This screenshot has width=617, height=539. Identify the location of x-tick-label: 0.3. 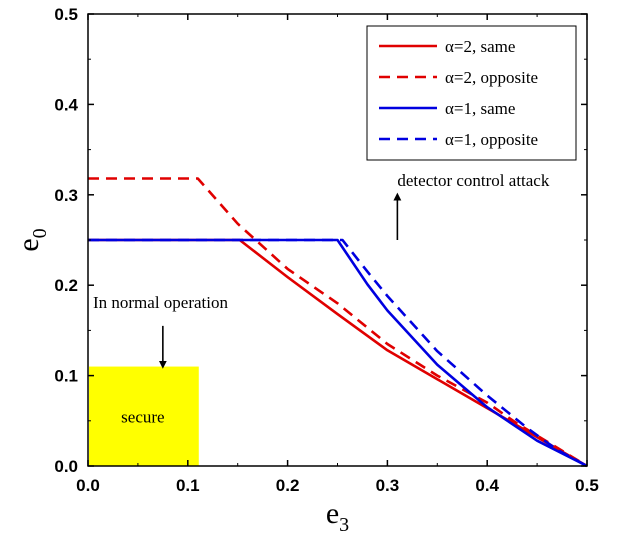
(388, 485).